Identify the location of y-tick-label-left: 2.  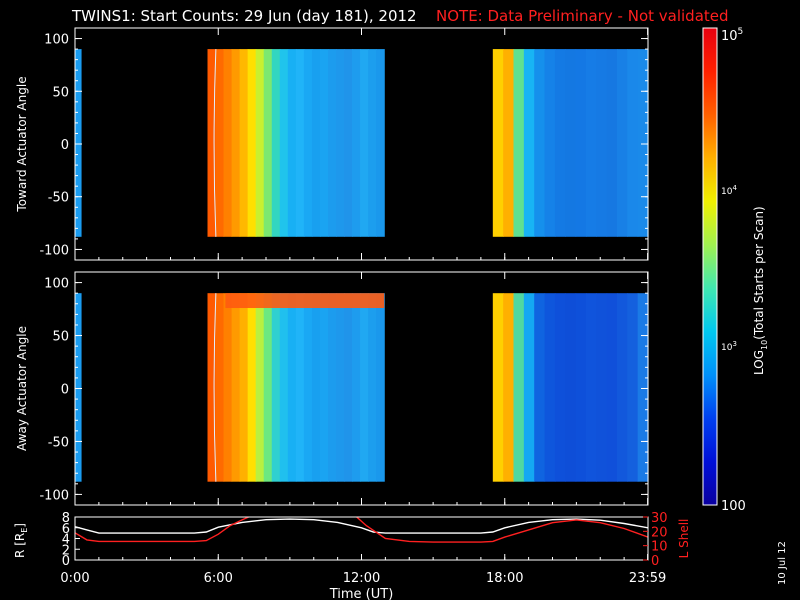
(66, 550).